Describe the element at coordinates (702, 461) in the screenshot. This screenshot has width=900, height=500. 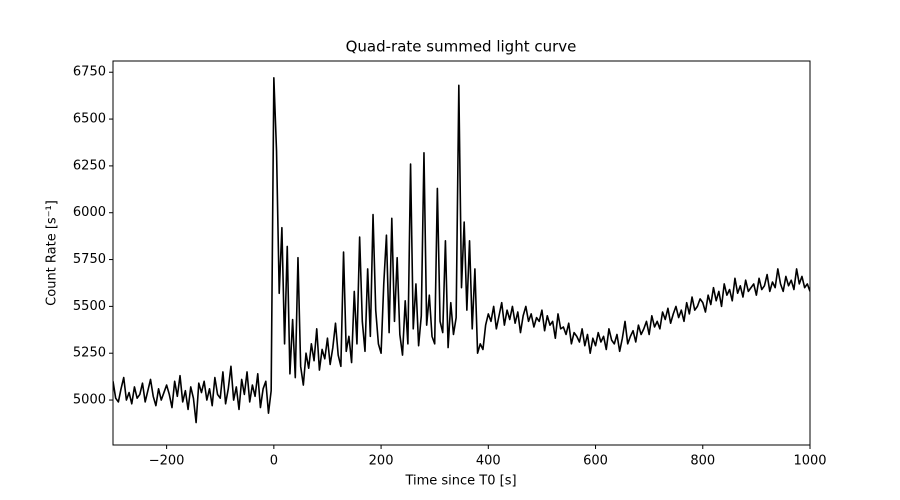
I see `x-tick-label: 800` at that location.